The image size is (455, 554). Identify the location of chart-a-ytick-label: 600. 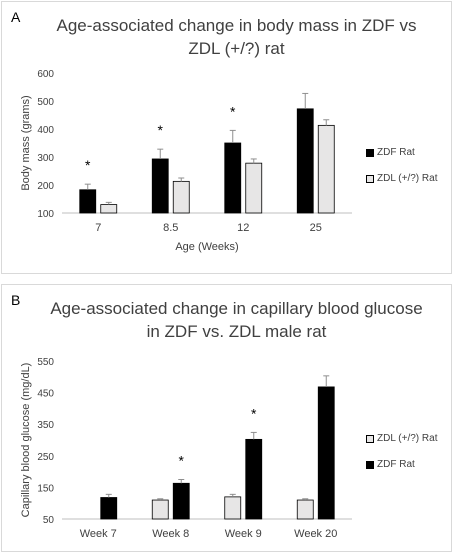
(45, 74).